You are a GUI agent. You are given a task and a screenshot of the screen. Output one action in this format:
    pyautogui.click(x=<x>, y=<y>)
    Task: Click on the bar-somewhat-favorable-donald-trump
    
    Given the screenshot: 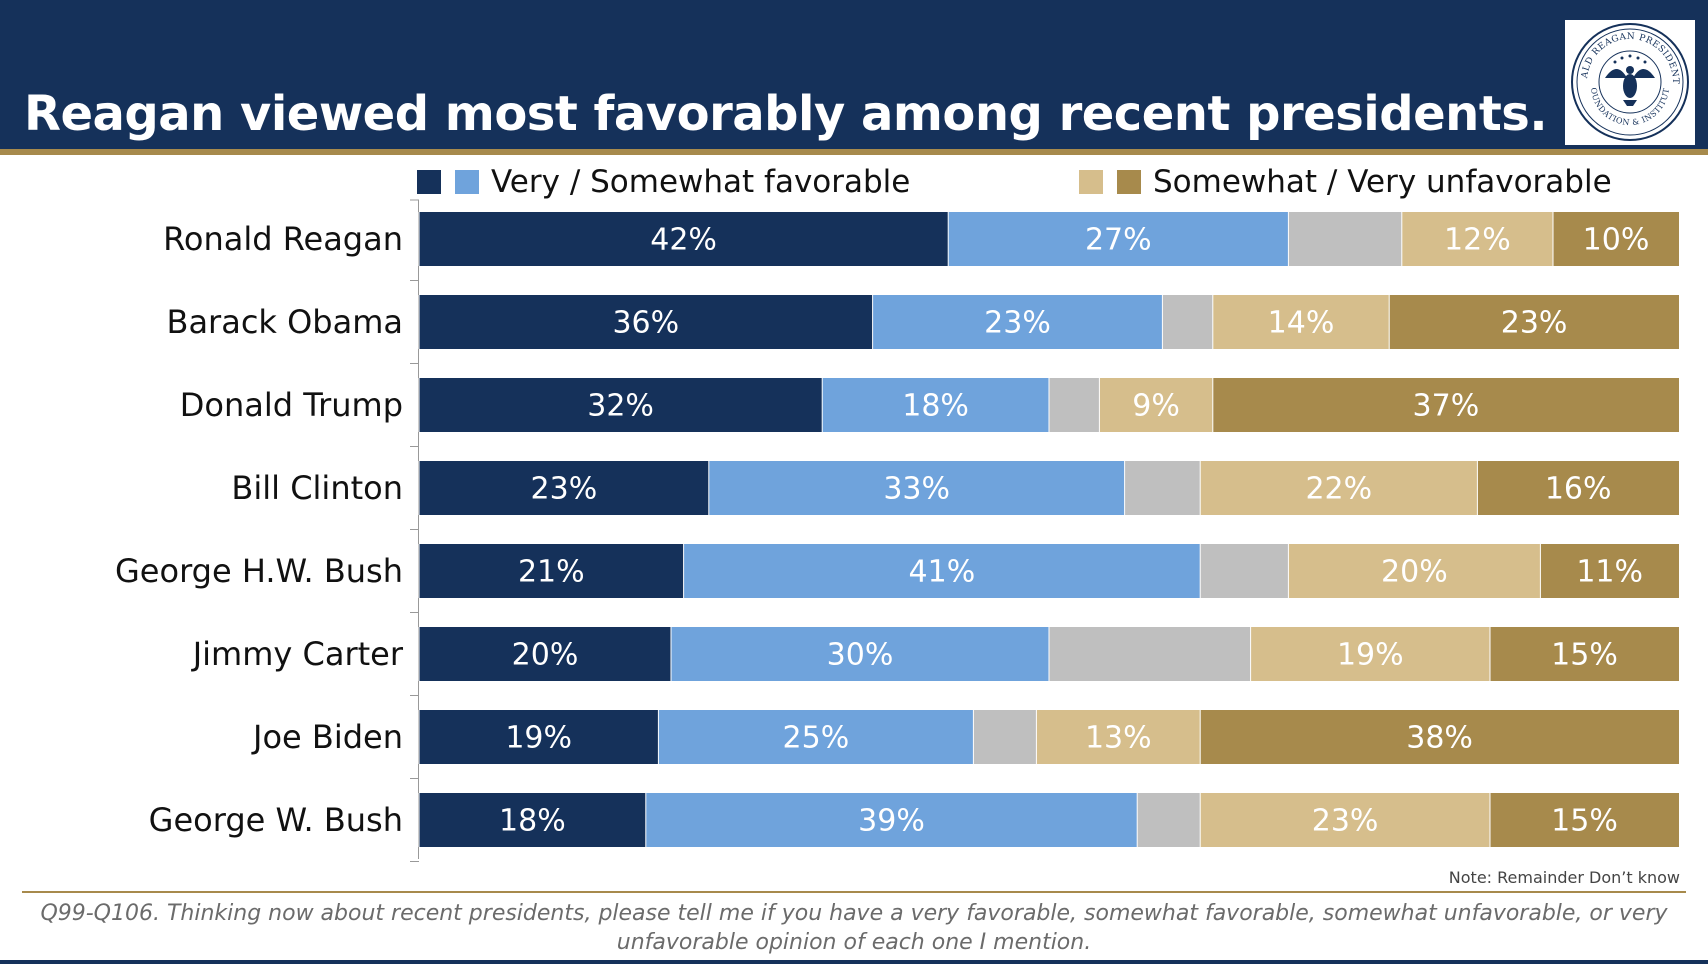 What is the action you would take?
    pyautogui.click(x=935, y=405)
    